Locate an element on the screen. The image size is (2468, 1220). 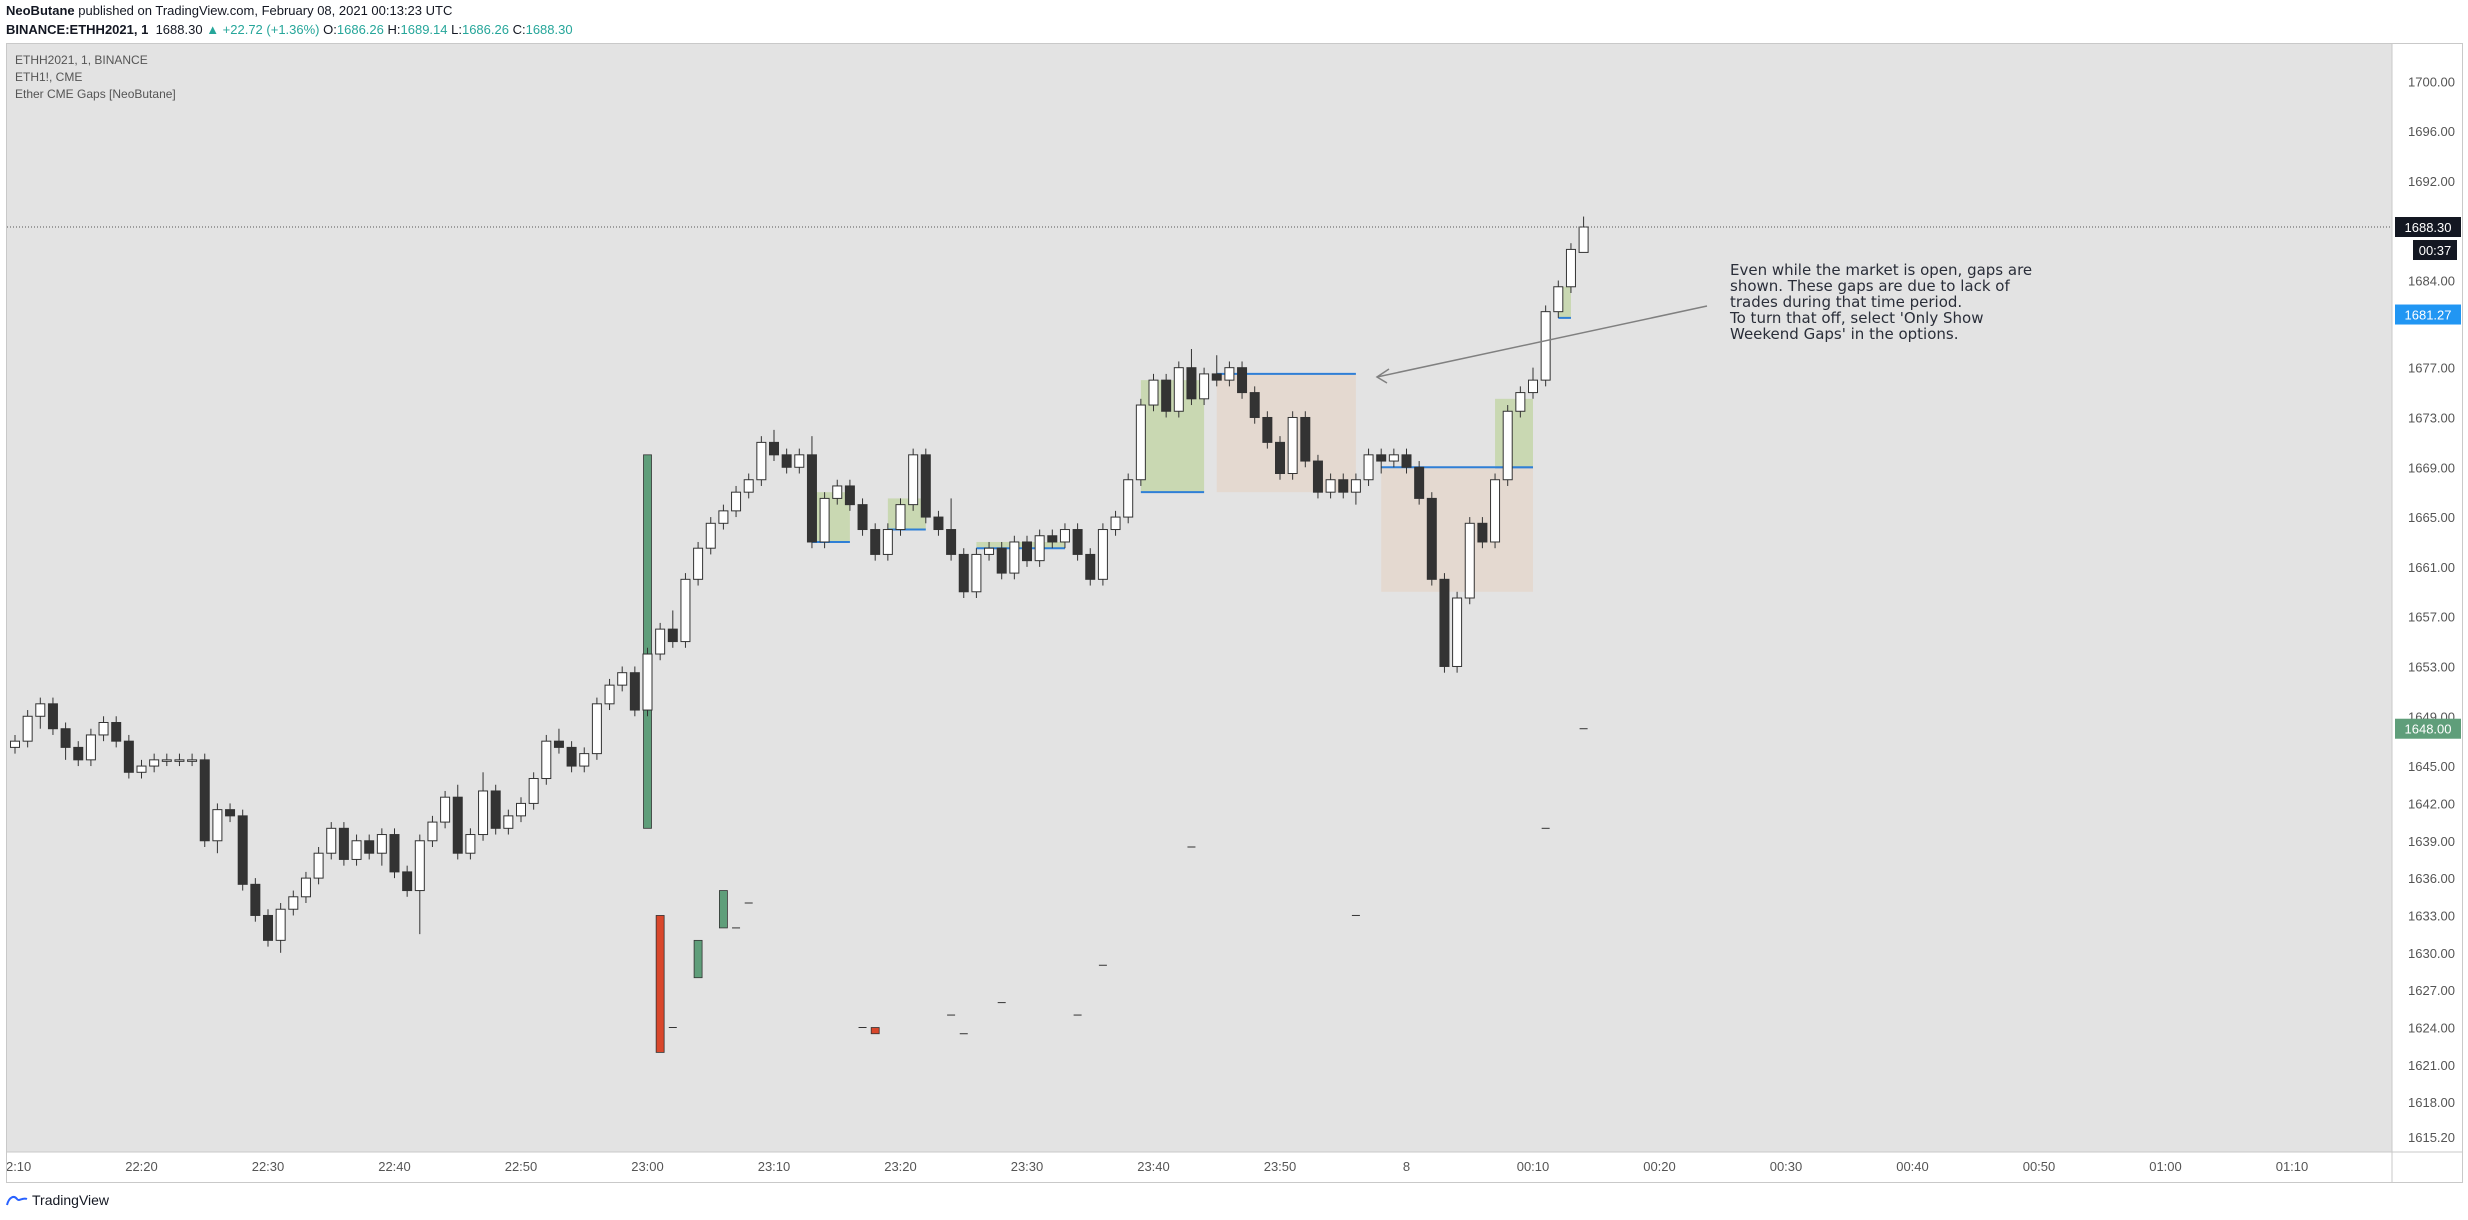
price-tick-label: 1696.00 is located at coordinates (2431, 131).